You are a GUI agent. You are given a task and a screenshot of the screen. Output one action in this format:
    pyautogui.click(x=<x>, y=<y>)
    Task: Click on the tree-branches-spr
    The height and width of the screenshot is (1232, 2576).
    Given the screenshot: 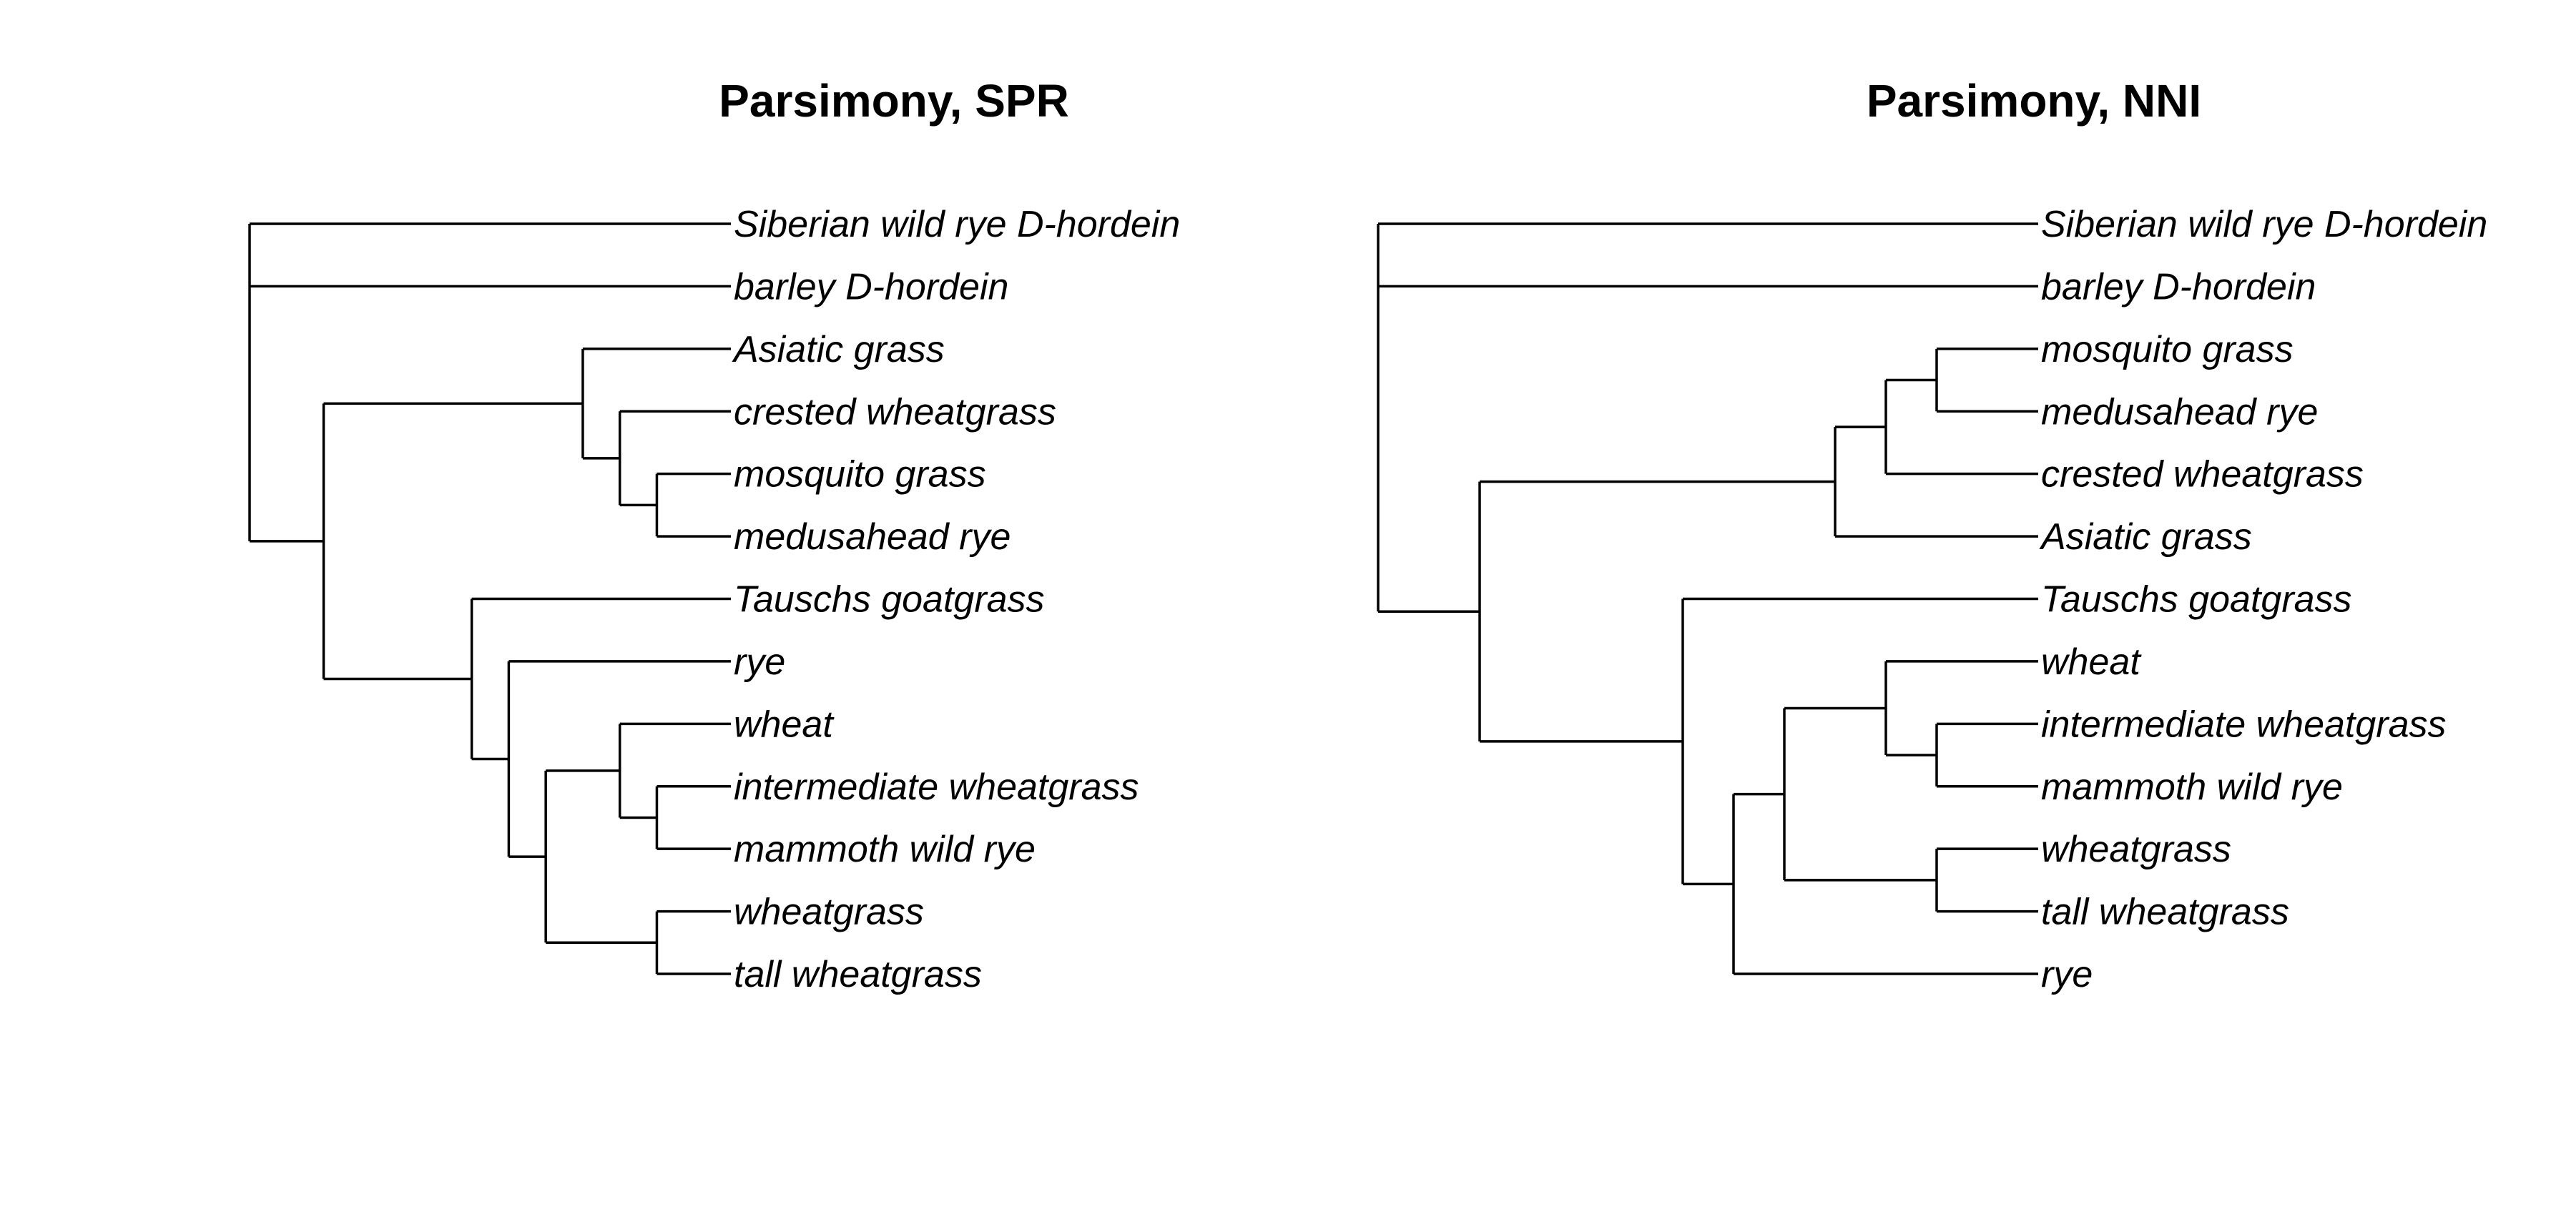 What is the action you would take?
    pyautogui.click(x=489, y=598)
    